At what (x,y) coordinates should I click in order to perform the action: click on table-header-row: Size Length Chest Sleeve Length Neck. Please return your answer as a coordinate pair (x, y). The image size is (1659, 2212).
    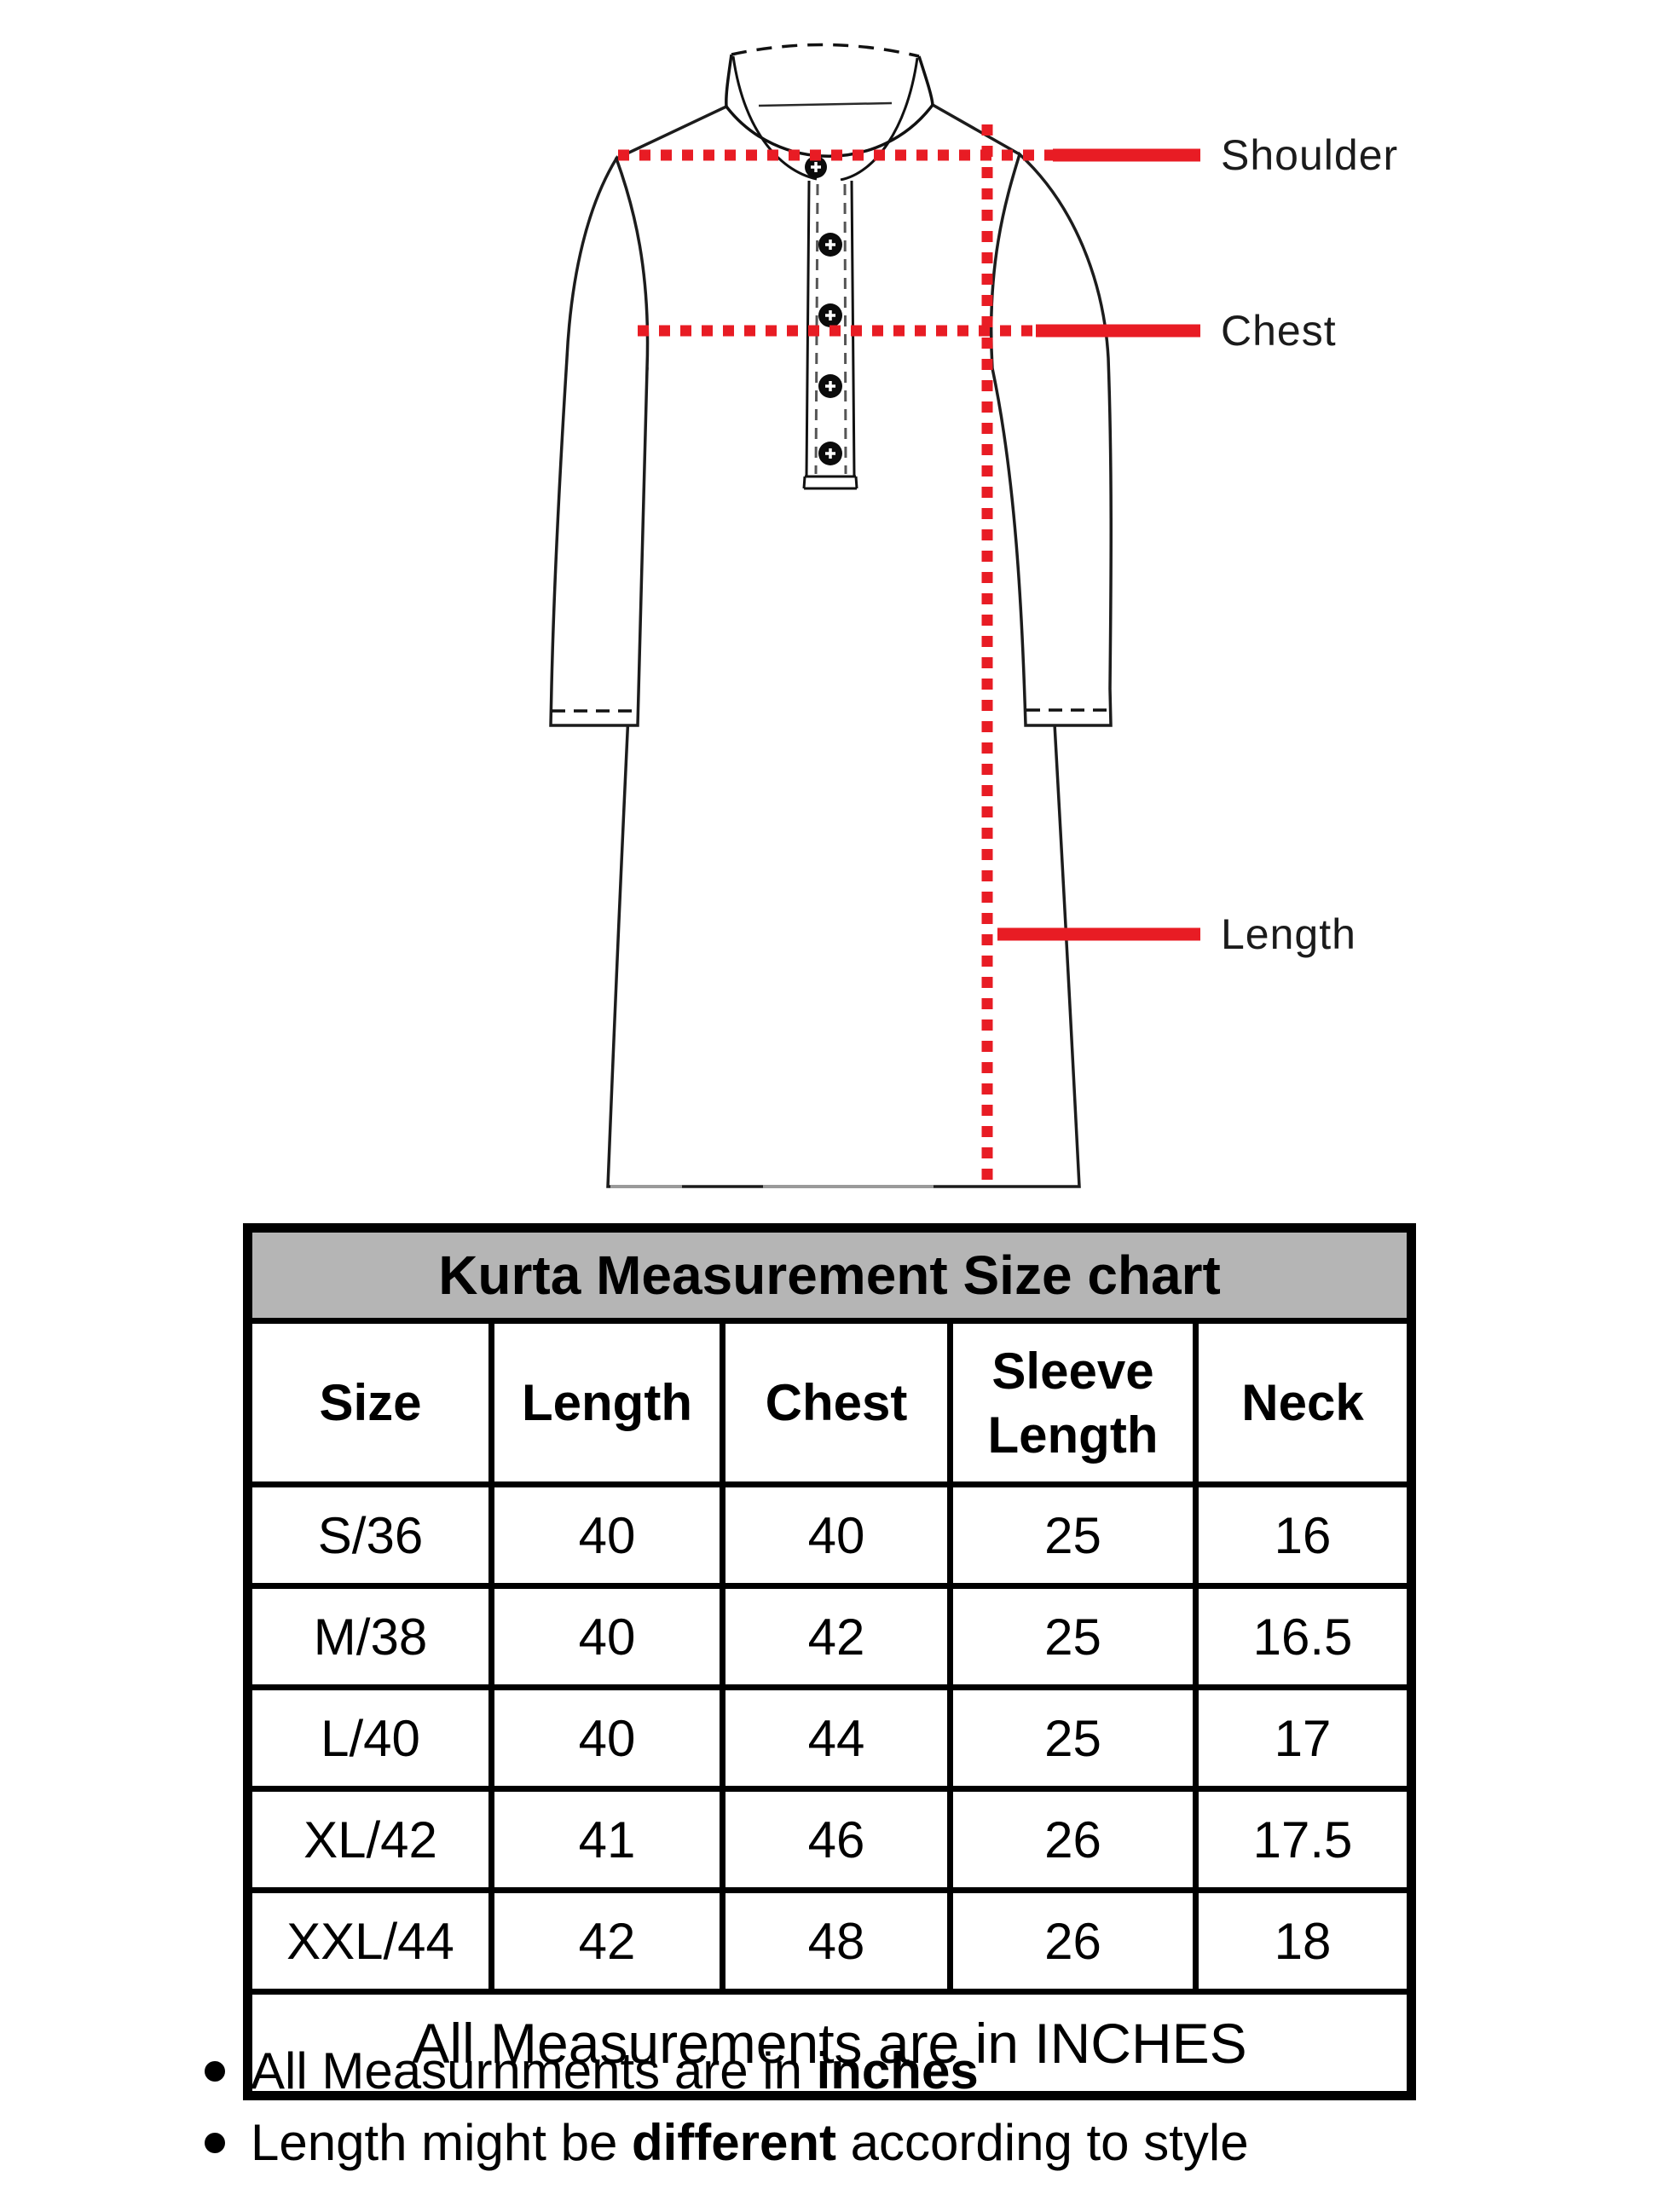
    Looking at the image, I should click on (830, 1402).